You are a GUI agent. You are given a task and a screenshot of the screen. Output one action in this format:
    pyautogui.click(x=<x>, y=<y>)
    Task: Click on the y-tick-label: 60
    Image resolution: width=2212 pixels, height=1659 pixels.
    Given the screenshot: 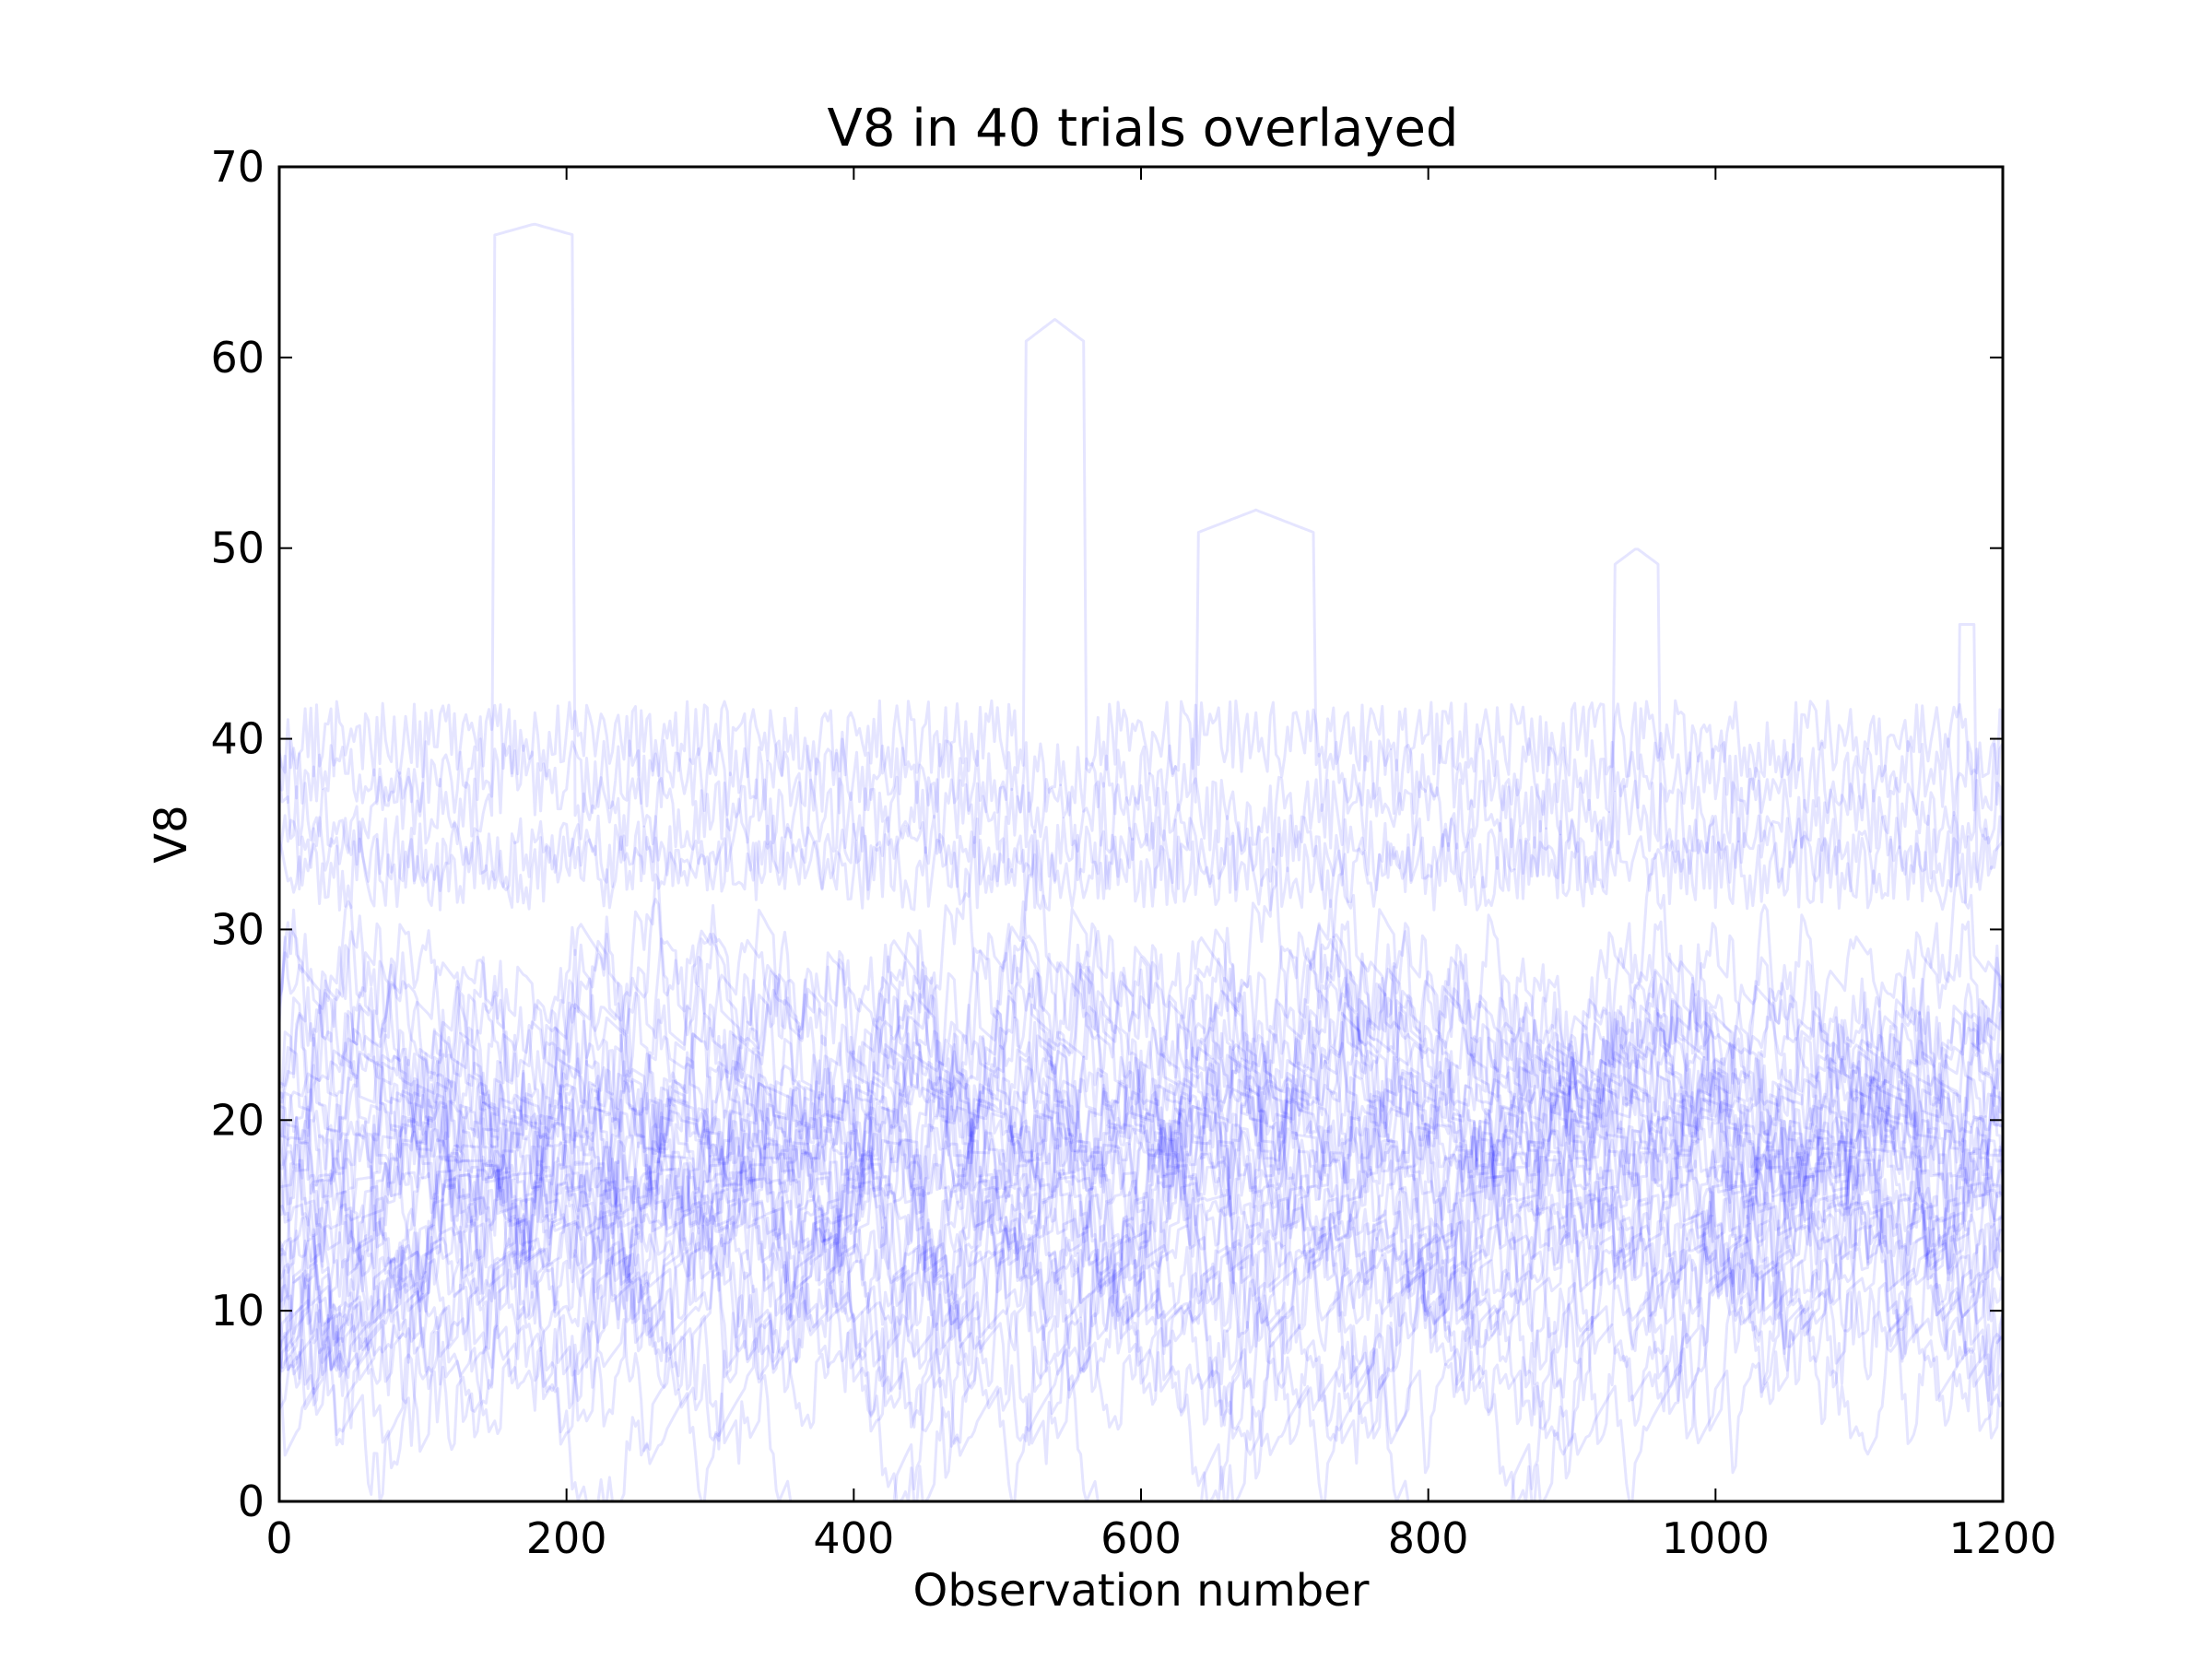 What is the action you would take?
    pyautogui.click(x=237, y=357)
    